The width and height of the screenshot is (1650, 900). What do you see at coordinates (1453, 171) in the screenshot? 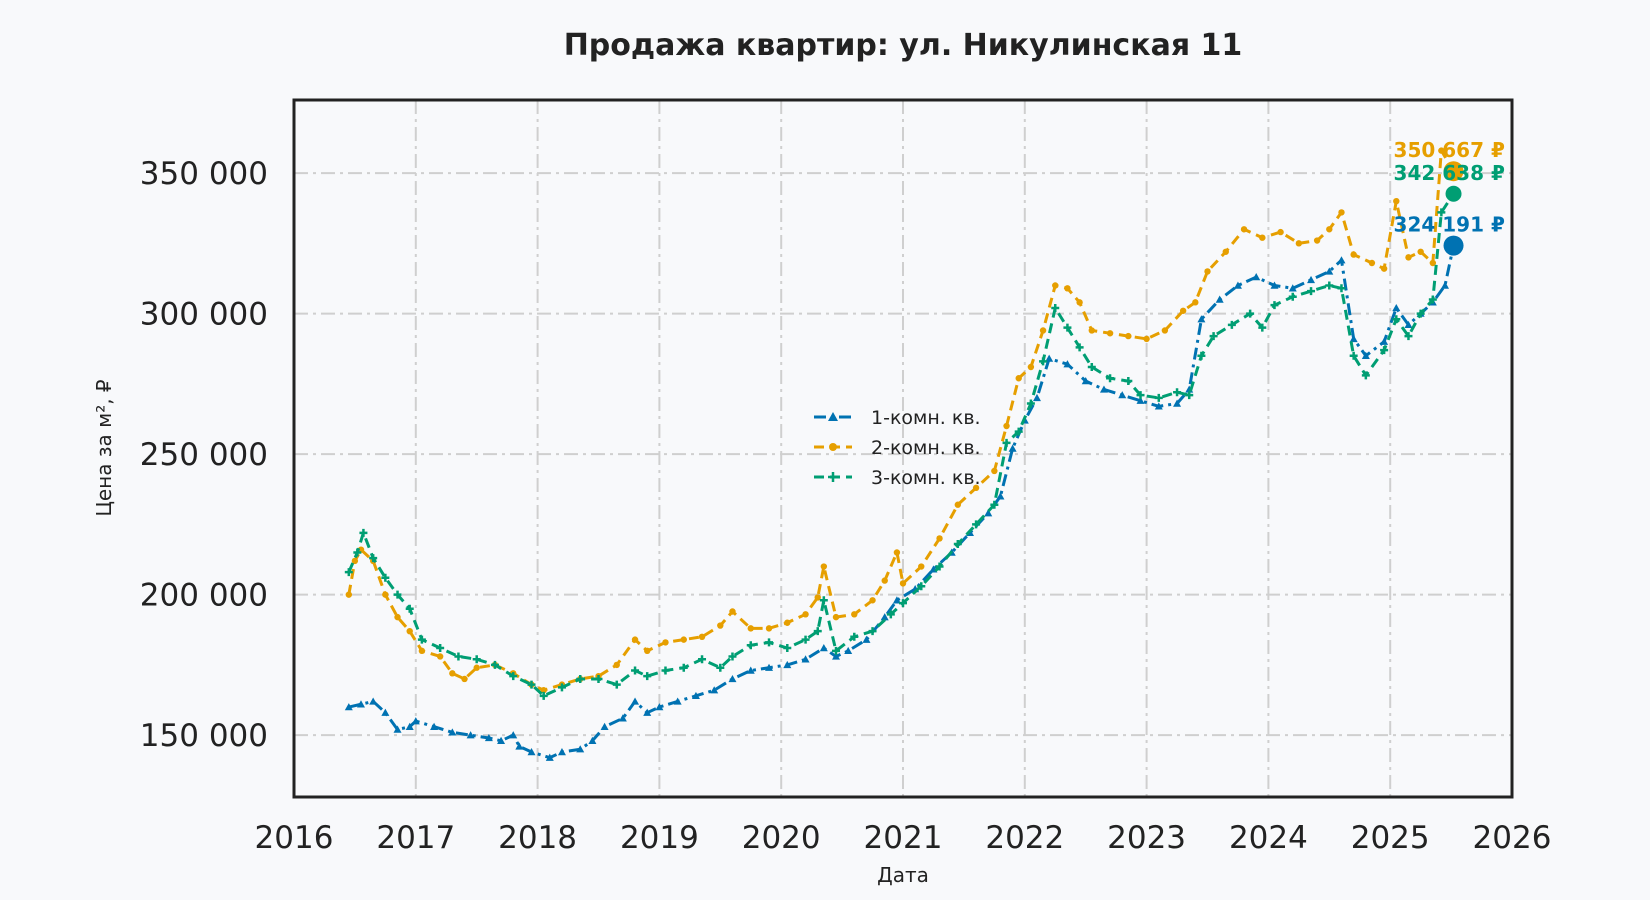
I see `end-point` at bounding box center [1453, 171].